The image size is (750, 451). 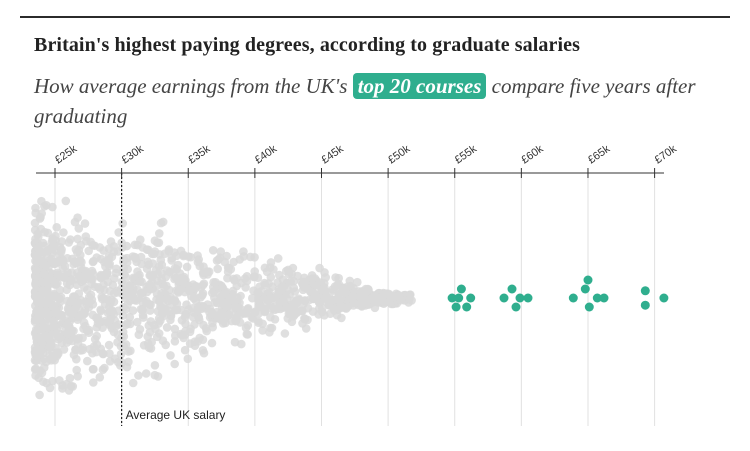 I want to click on x-tick-label: £45k, so click(x=332, y=155).